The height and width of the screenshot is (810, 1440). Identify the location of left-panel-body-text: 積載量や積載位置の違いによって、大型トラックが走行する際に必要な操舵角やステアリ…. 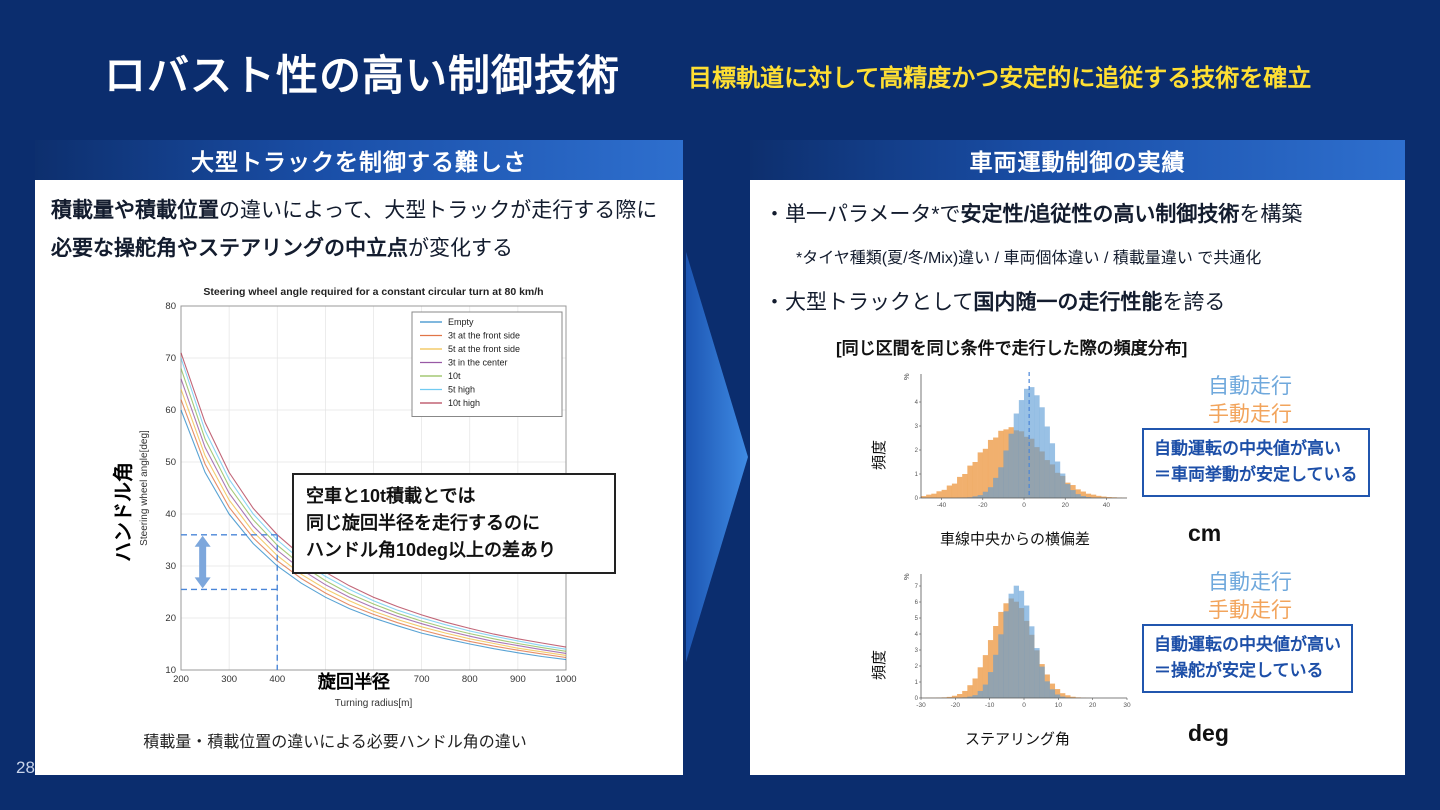
(354, 229).